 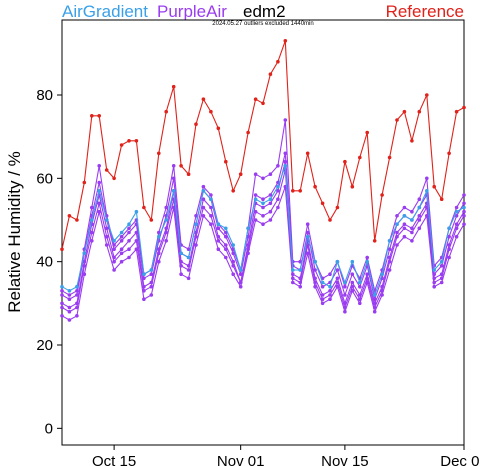 What do you see at coordinates (44, 178) in the screenshot?
I see `y-tick-label: 60` at bounding box center [44, 178].